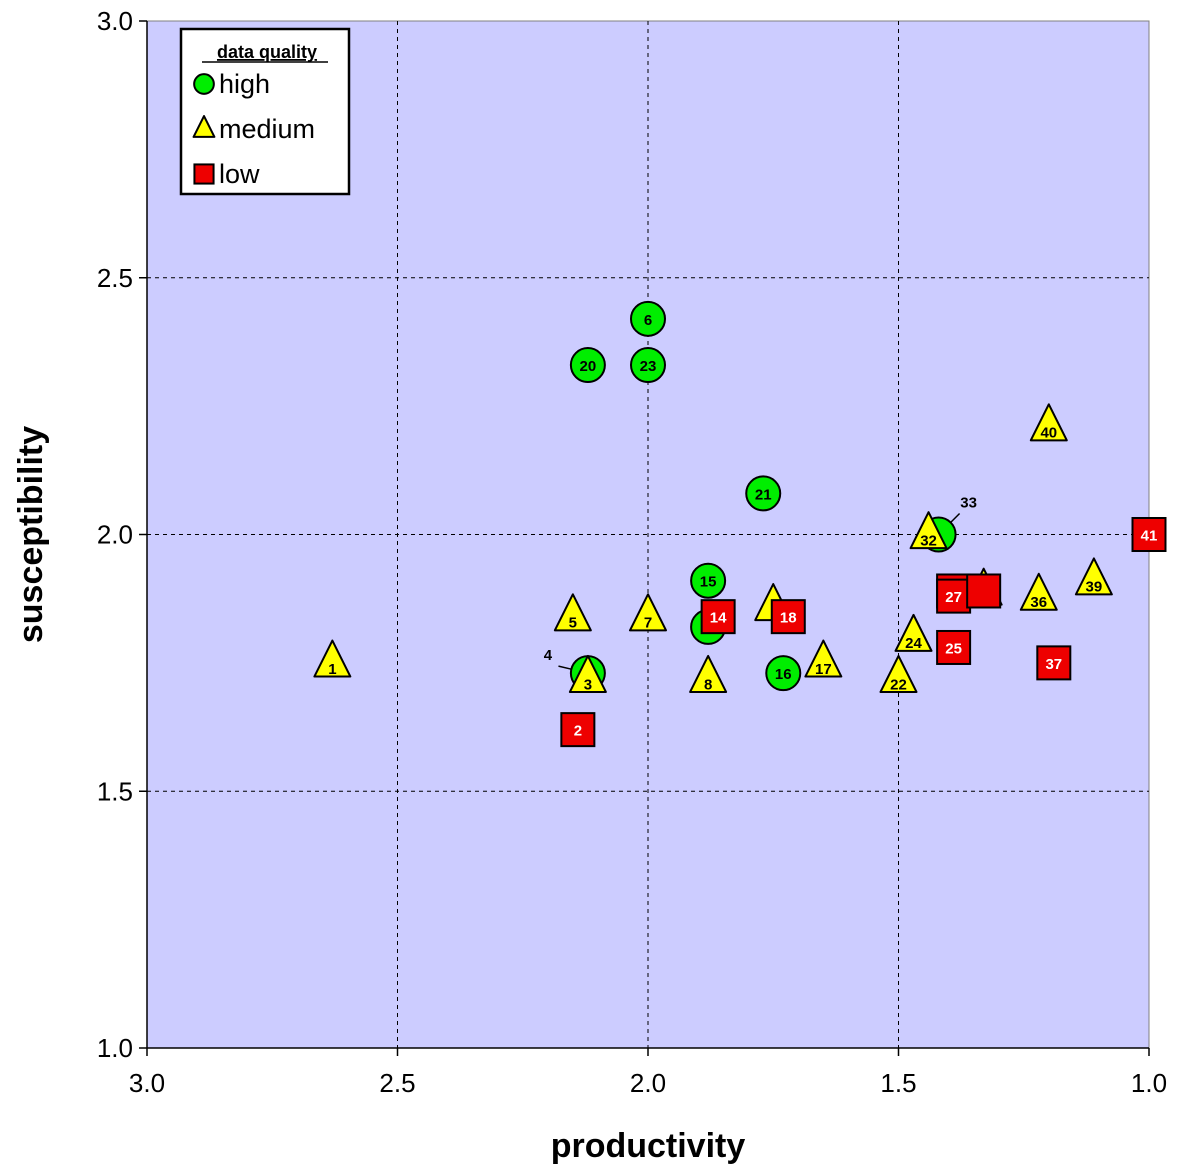 This screenshot has height=1171, width=1183. I want to click on medium-point: 24, so click(913, 632).